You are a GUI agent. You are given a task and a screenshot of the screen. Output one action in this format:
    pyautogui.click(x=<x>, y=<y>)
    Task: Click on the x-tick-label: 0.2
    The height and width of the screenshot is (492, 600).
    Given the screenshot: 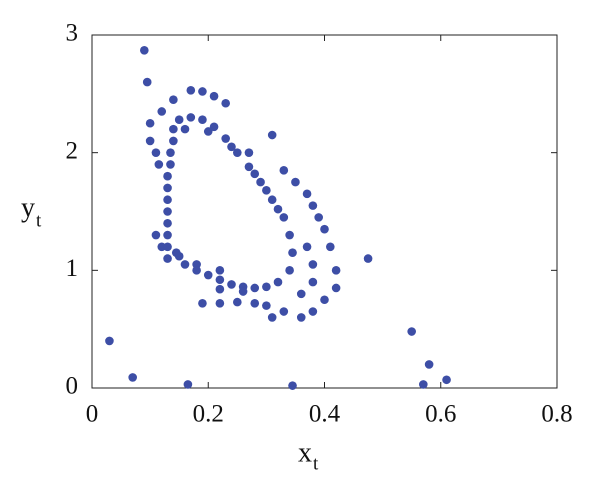 What is the action you would take?
    pyautogui.click(x=208, y=414)
    